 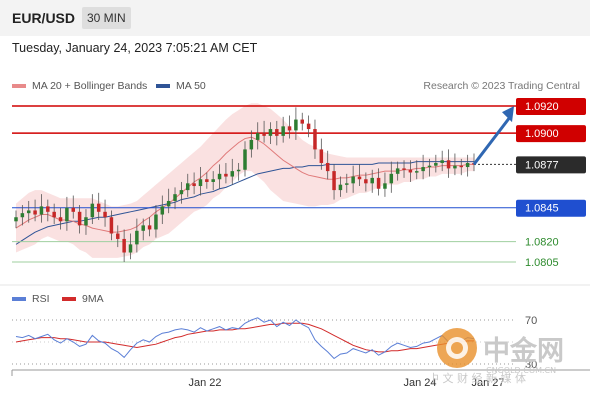 I want to click on cngold-watermark: 中金网 CNGOLD.COM.CN 中 文 财 经 新 媒 体, so click(x=508, y=356).